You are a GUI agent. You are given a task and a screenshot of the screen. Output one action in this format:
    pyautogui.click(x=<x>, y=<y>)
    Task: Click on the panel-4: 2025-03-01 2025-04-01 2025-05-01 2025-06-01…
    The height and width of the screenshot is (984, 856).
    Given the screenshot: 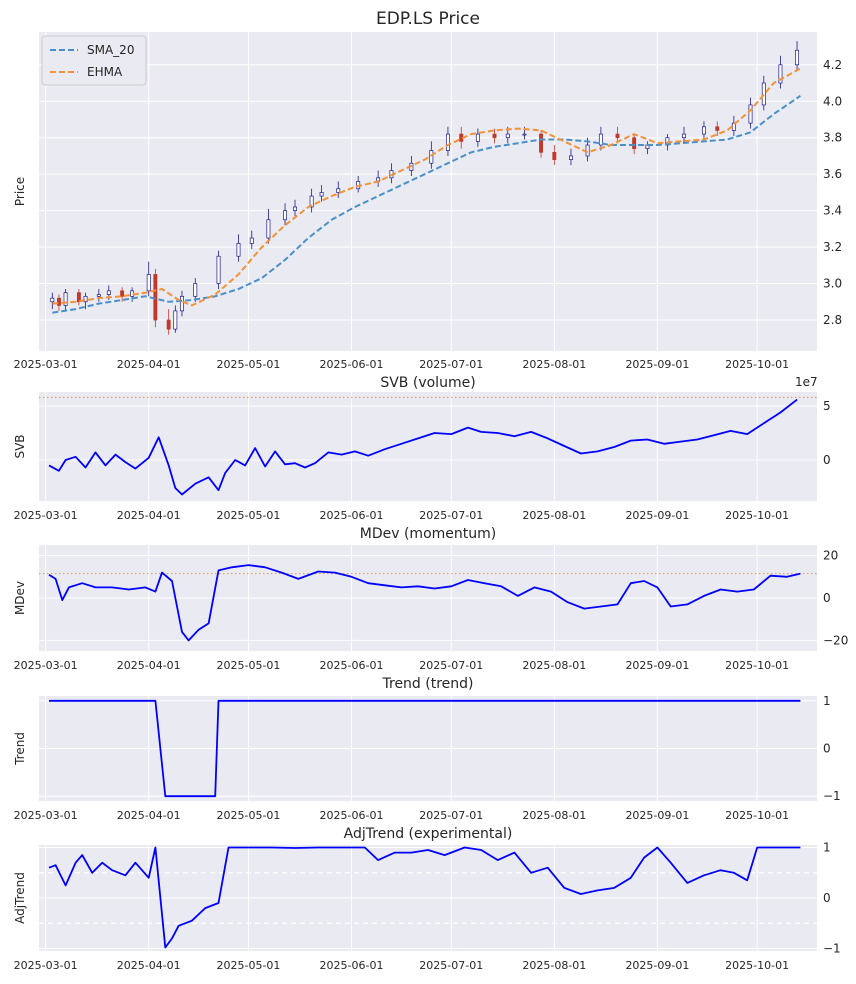 What is the action you would take?
    pyautogui.click(x=427, y=749)
    